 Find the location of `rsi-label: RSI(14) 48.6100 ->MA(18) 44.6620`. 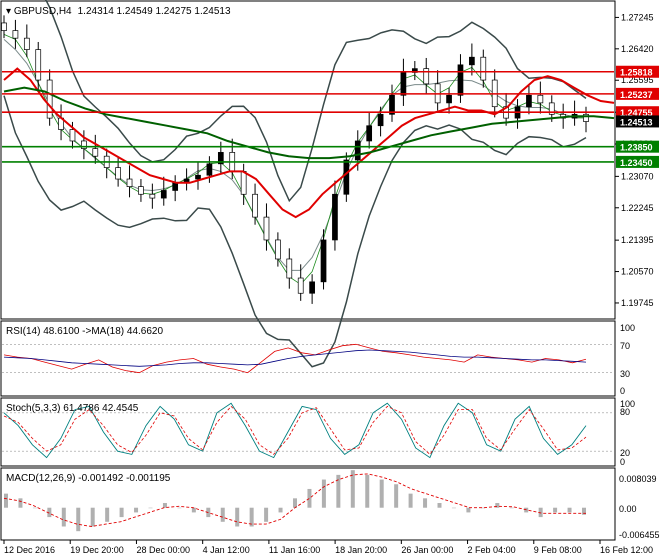

rsi-label: RSI(14) 48.6100 ->MA(18) 44.6620 is located at coordinates (84, 331).